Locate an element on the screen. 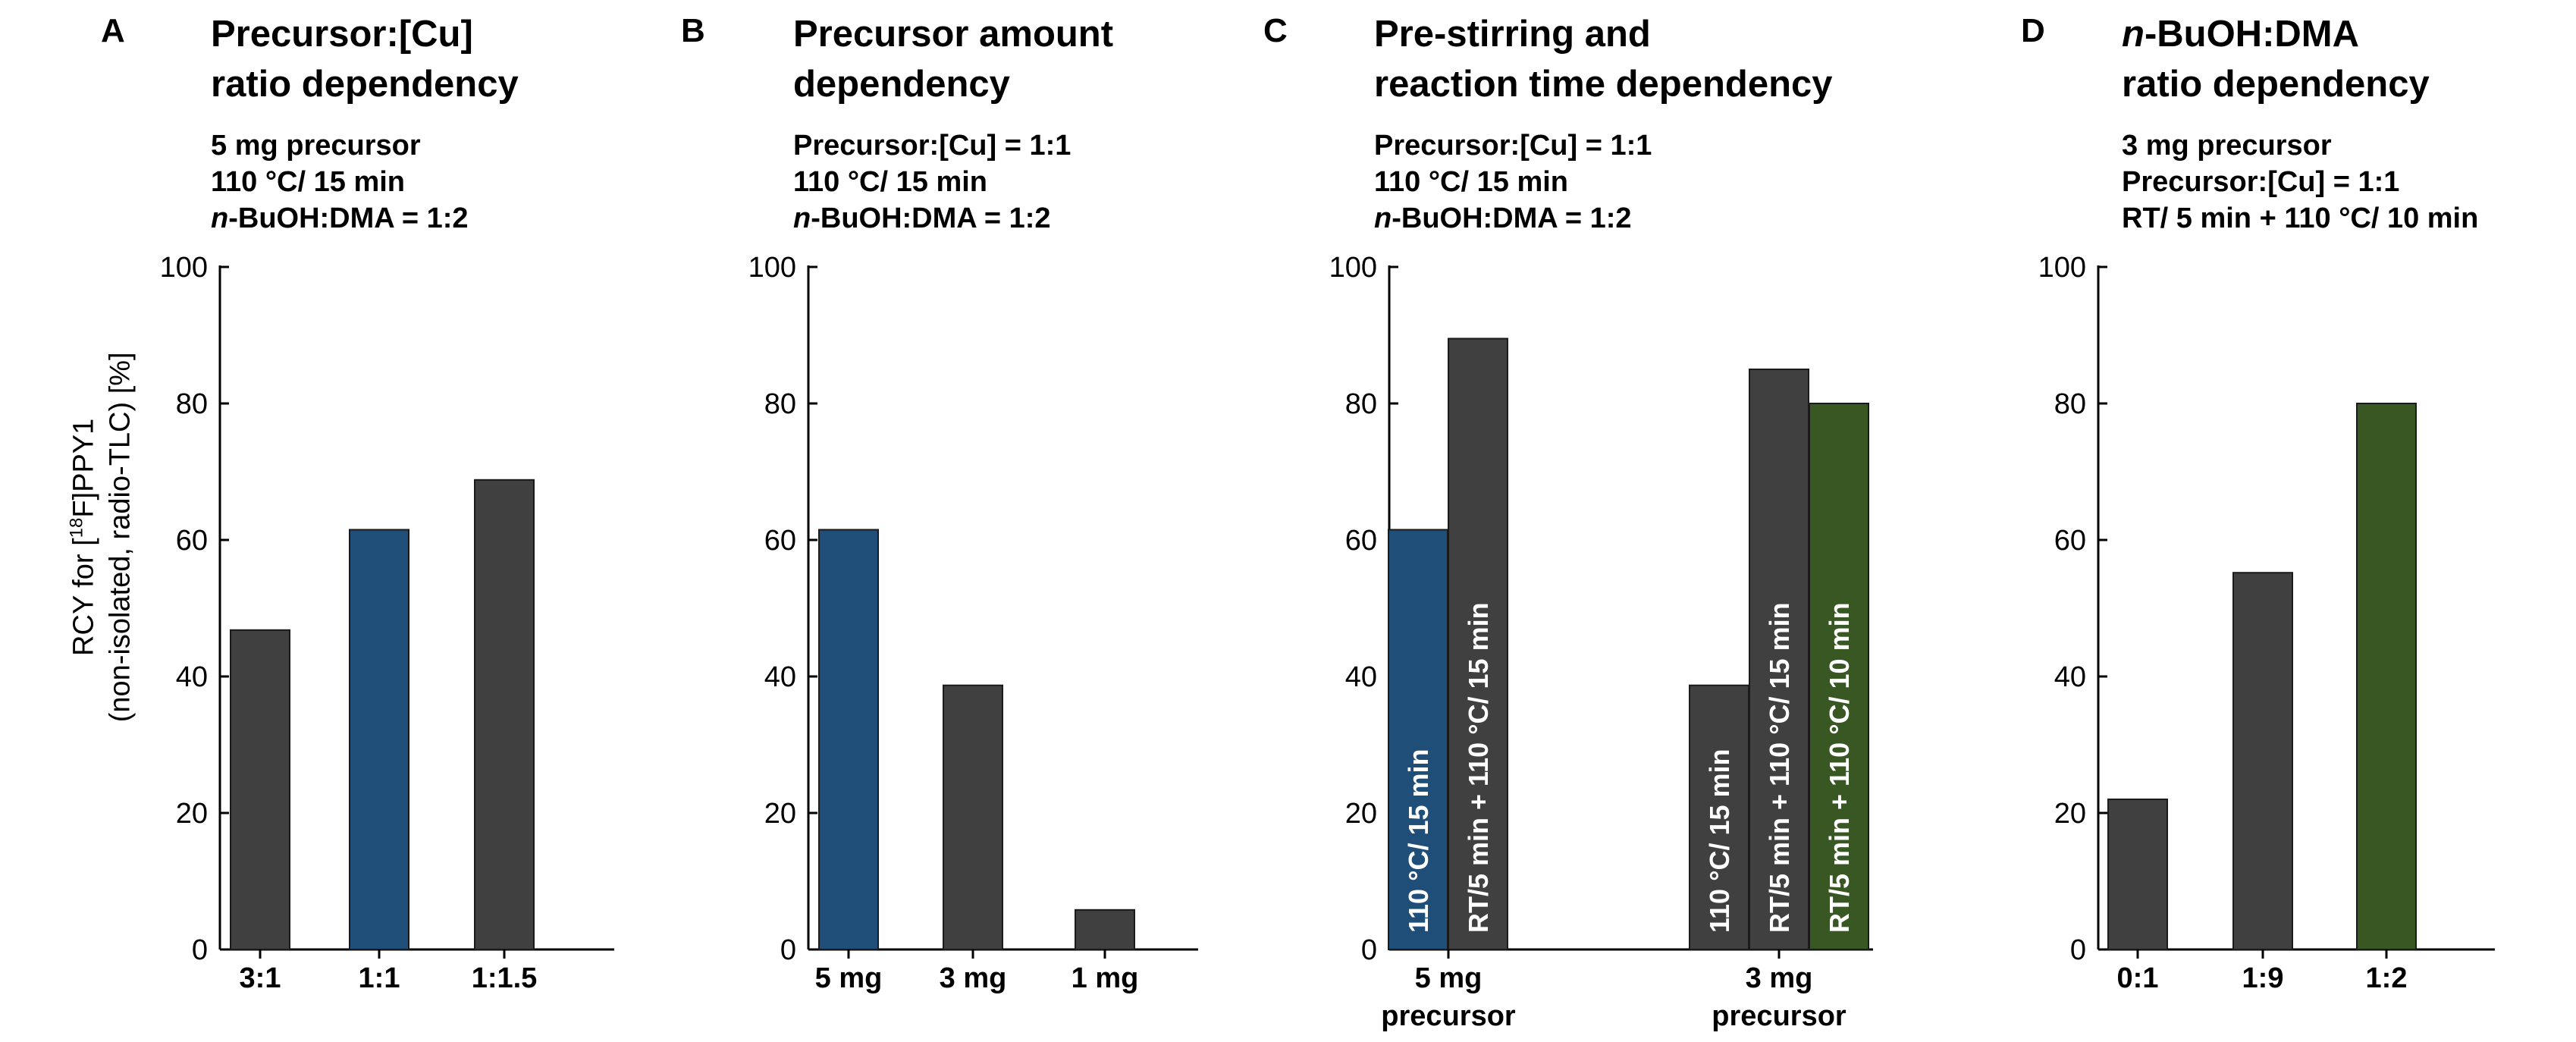 The width and height of the screenshot is (2576, 1042). panel-title: Precursor:[Cu] ratio dependency is located at coordinates (365, 59).